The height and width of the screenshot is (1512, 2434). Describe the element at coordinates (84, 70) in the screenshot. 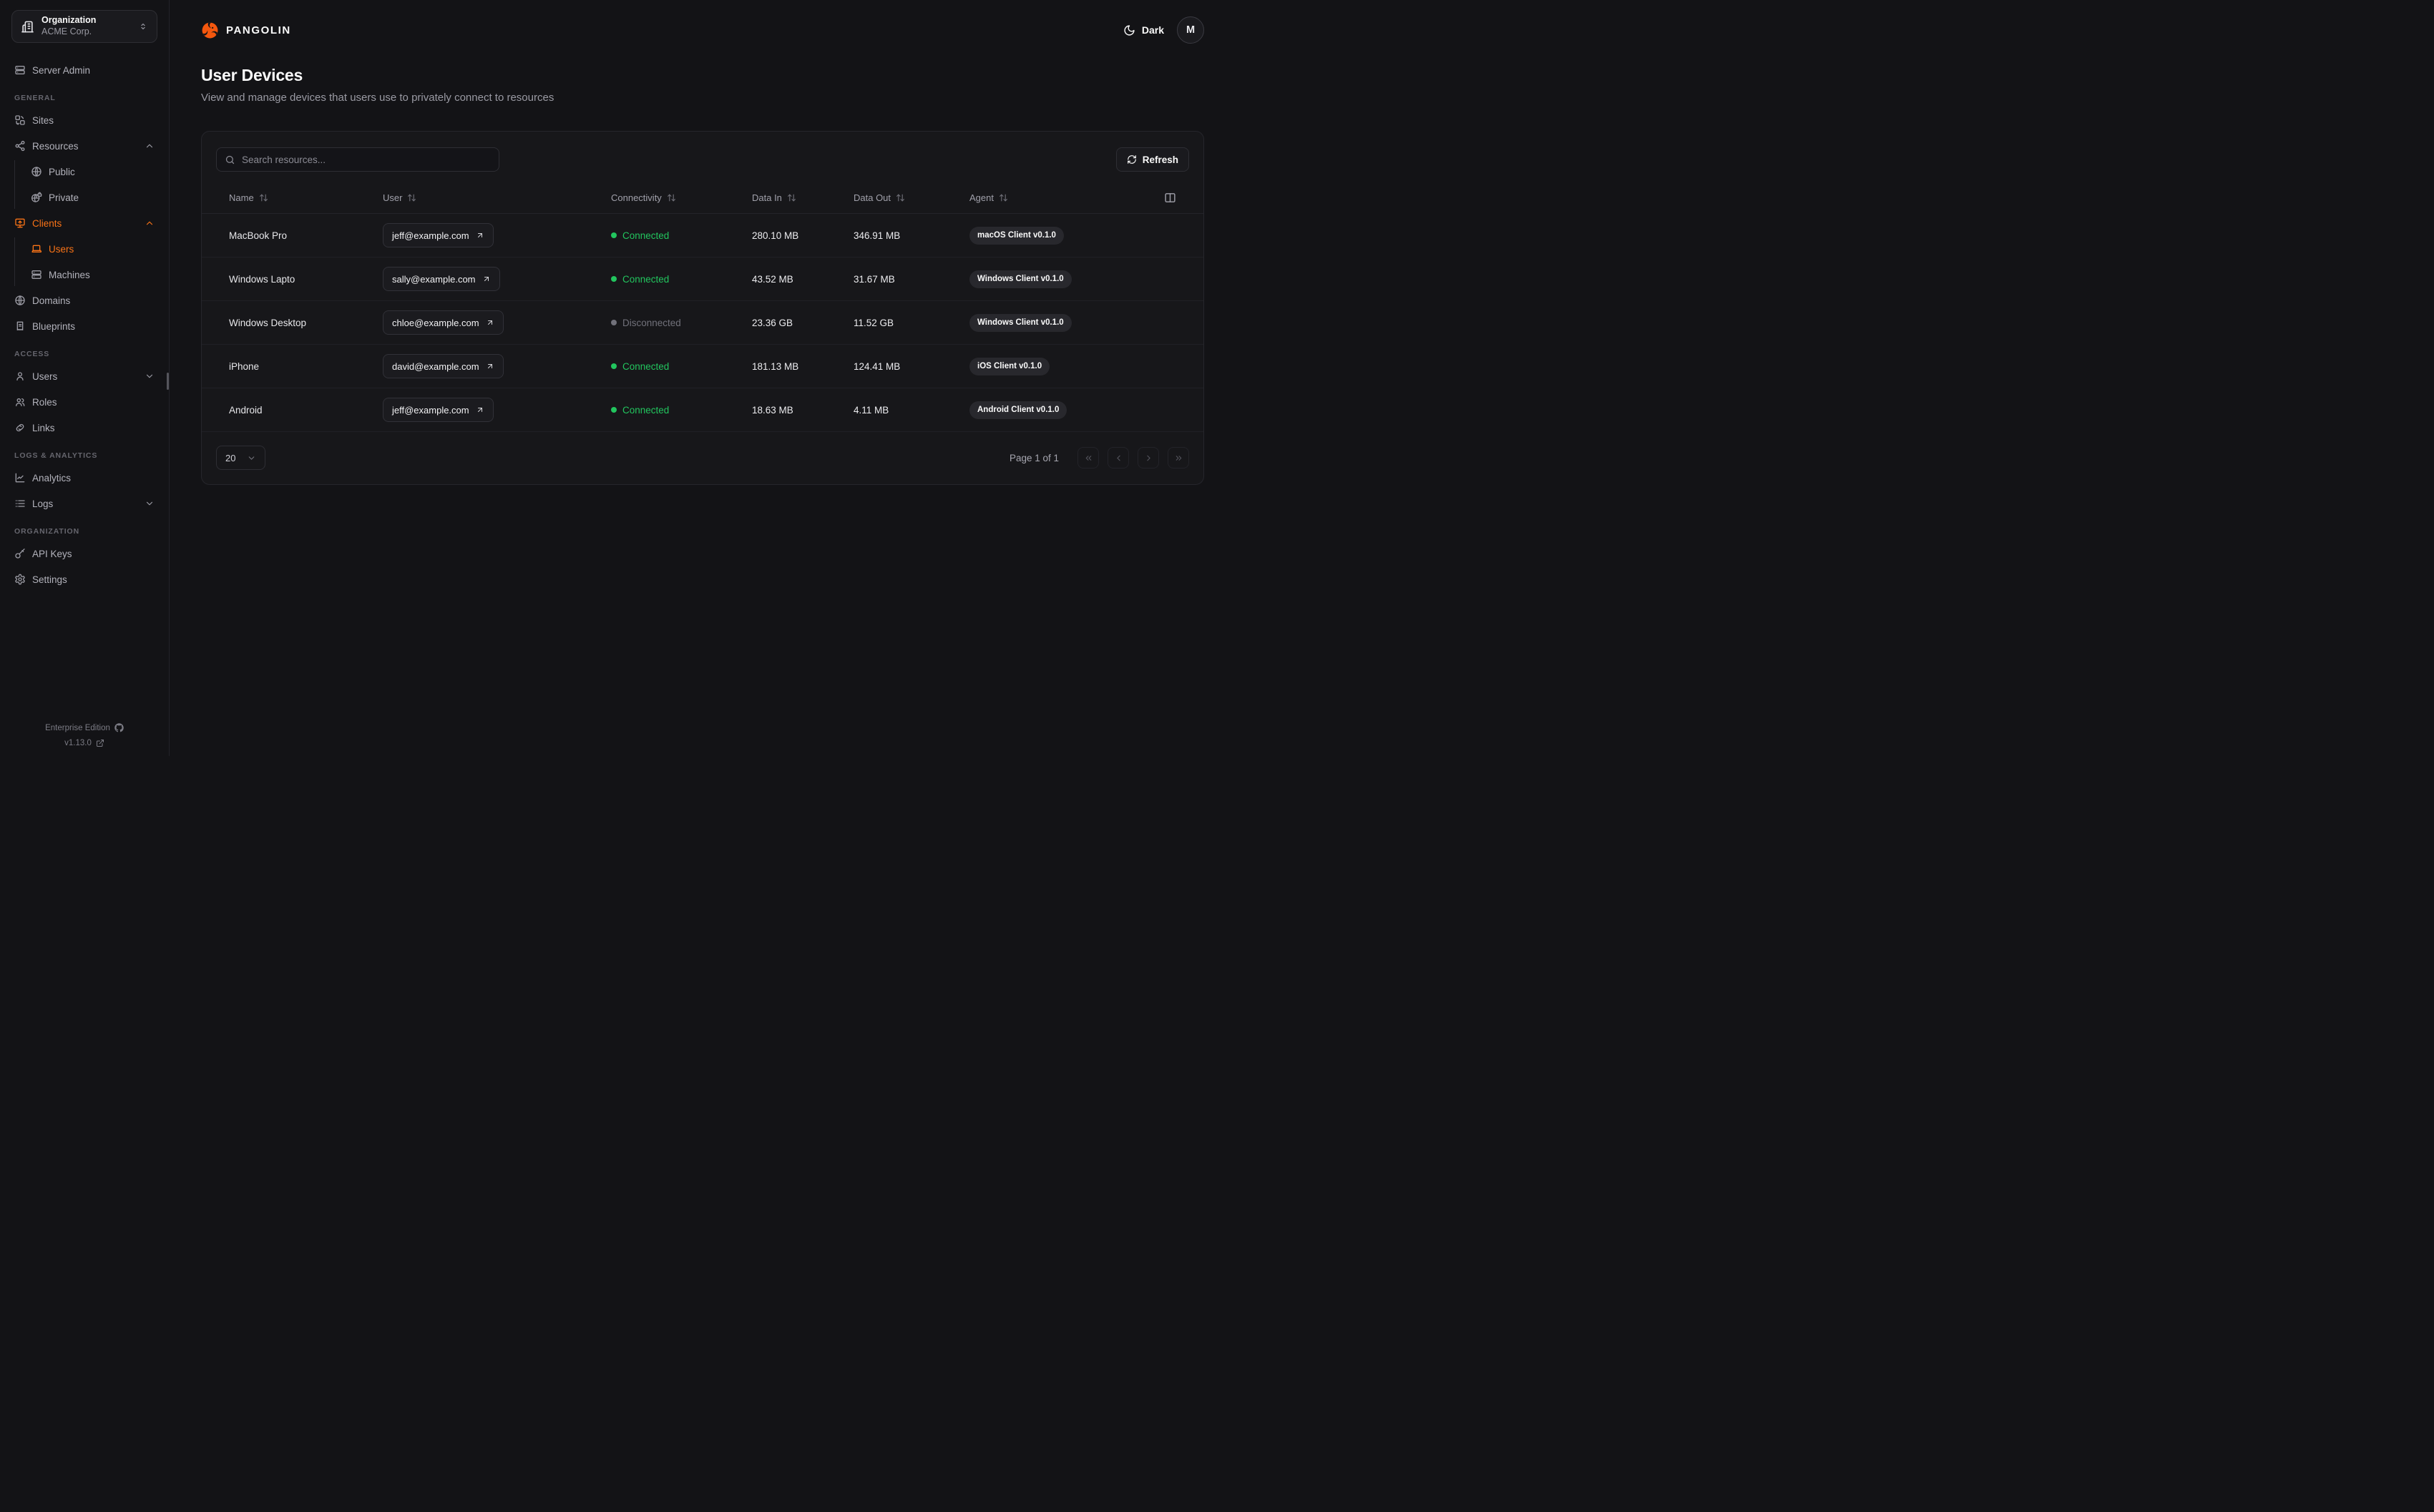

I see `sidebar-item-server-admin: Server Admin` at that location.